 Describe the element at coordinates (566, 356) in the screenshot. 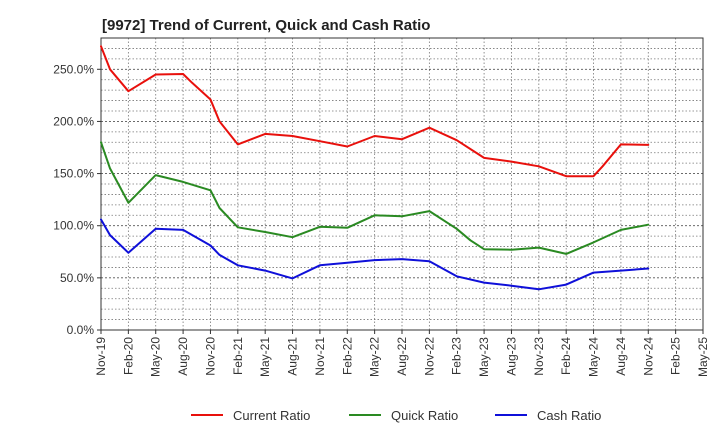

I see `x-tick-label: Feb-24` at that location.